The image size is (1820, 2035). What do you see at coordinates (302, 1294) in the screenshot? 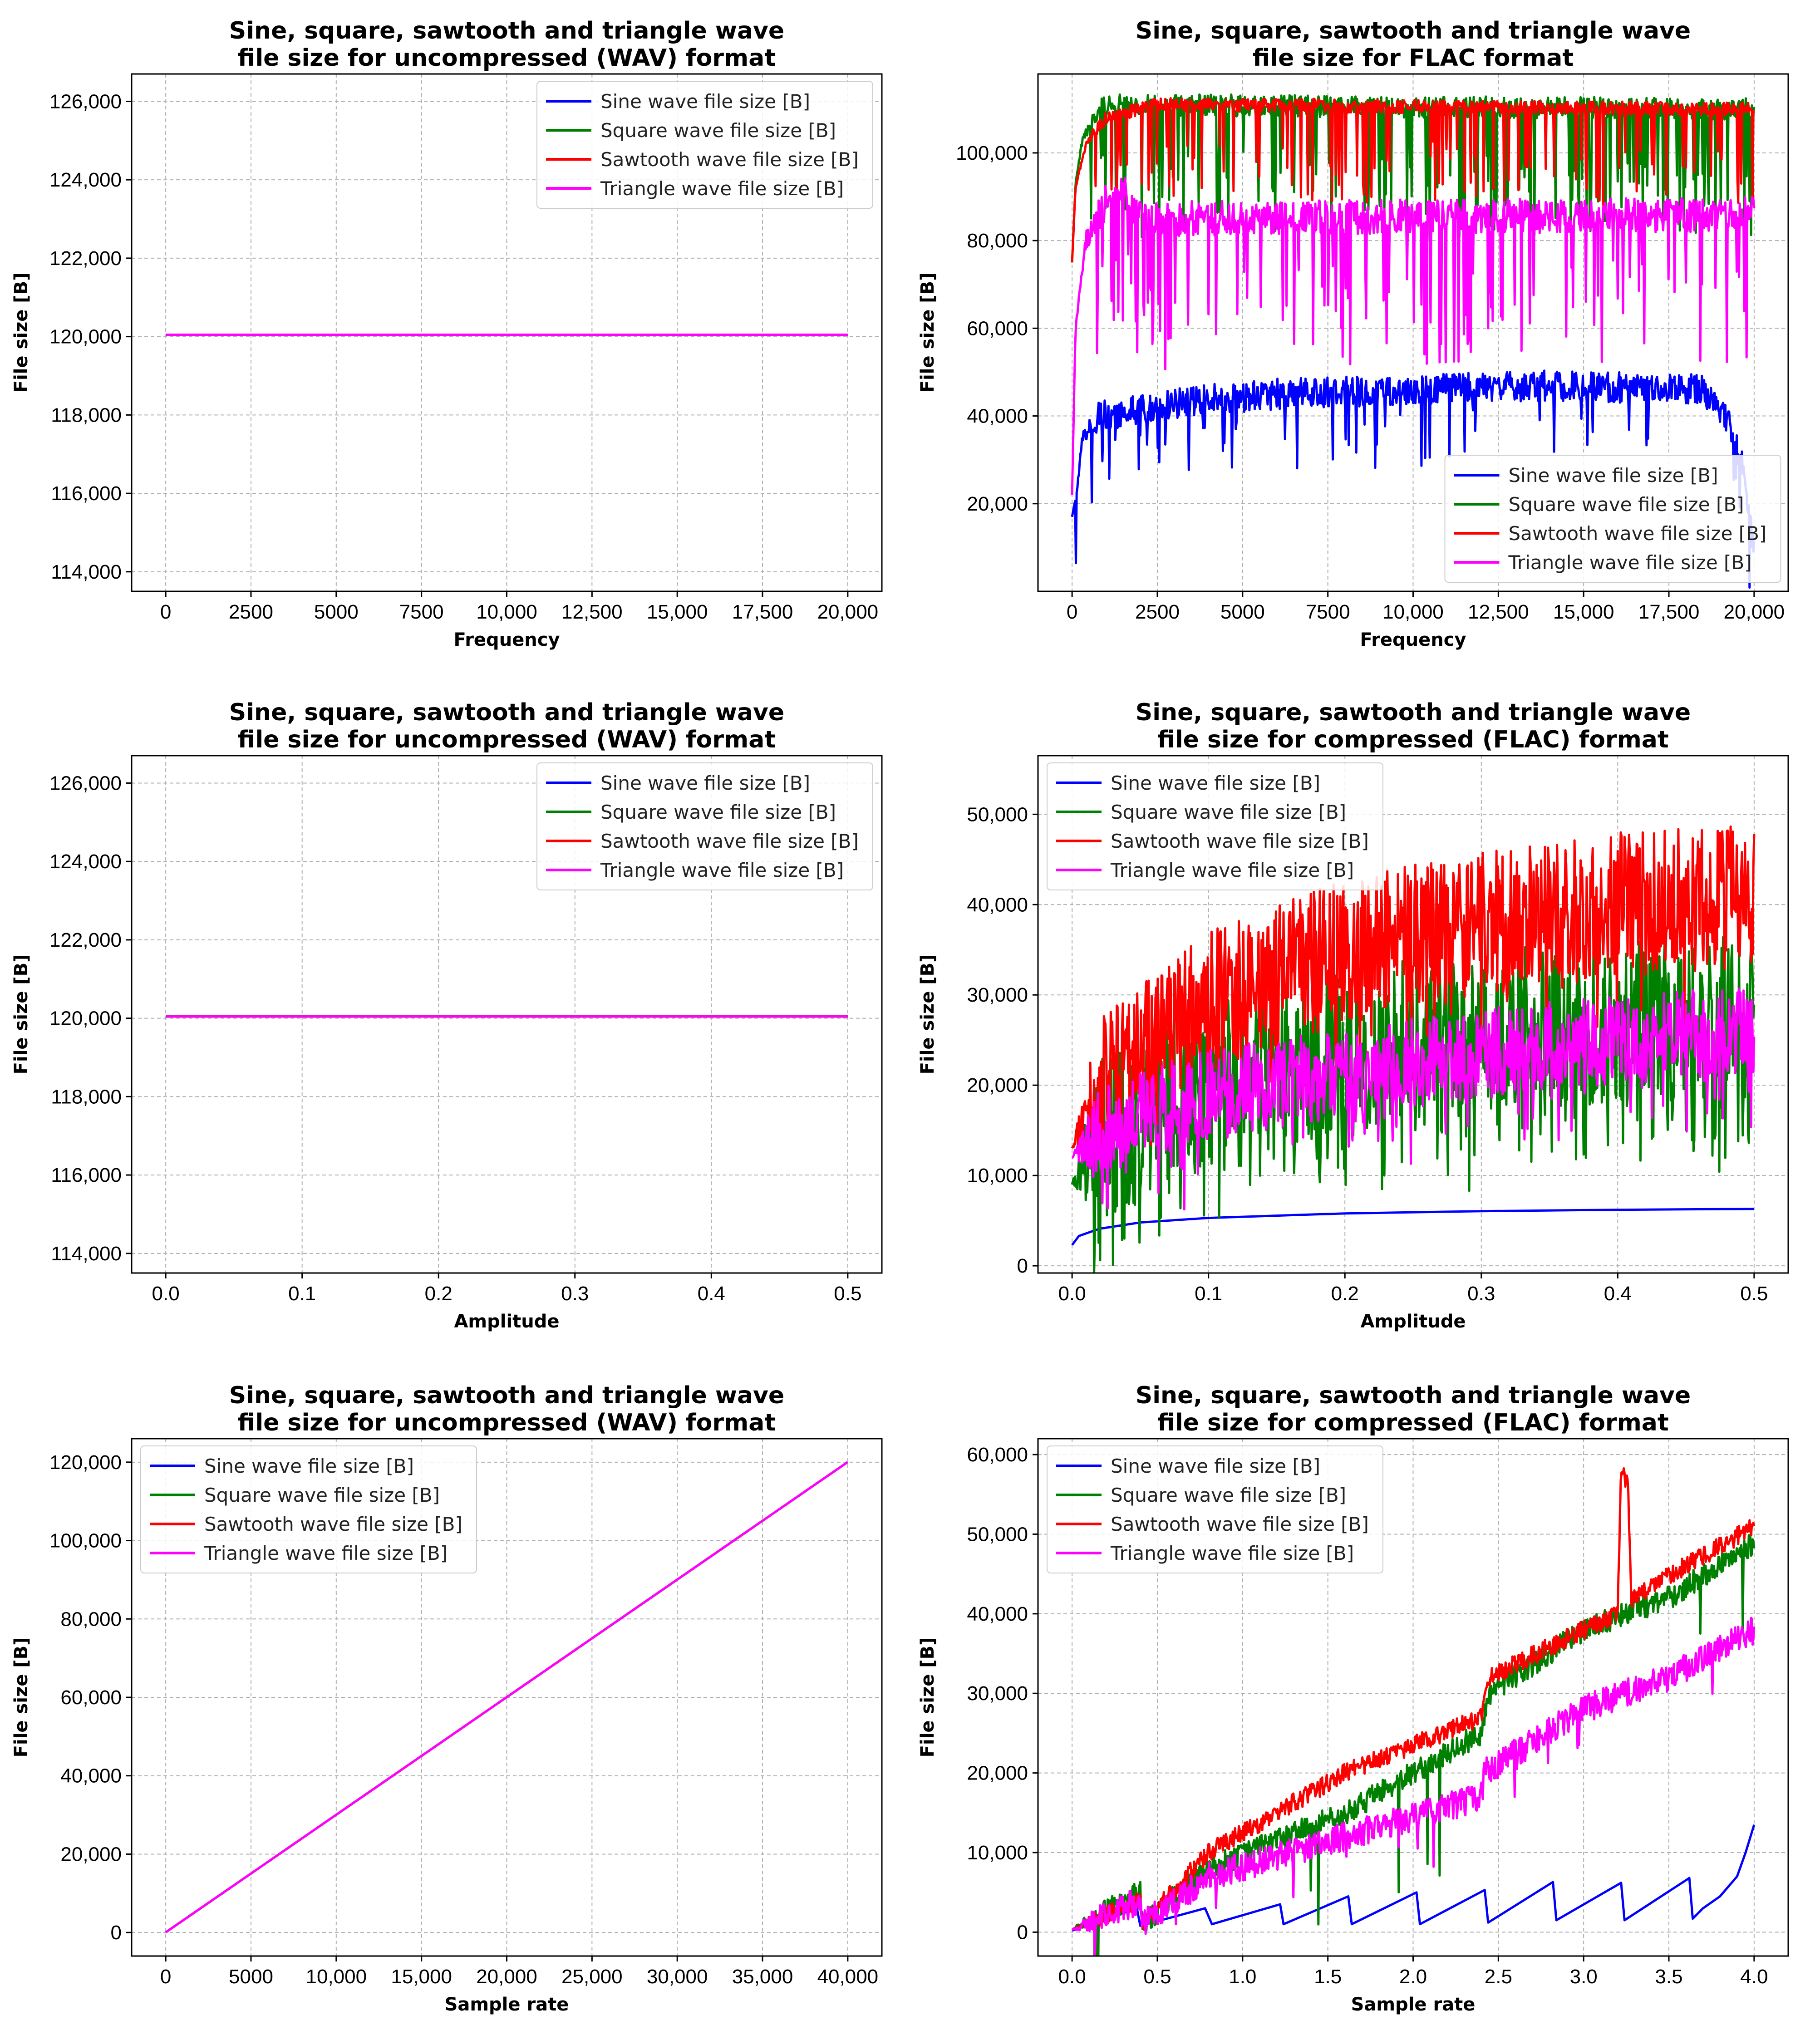
I see `x-tick-label: 0.1` at bounding box center [302, 1294].